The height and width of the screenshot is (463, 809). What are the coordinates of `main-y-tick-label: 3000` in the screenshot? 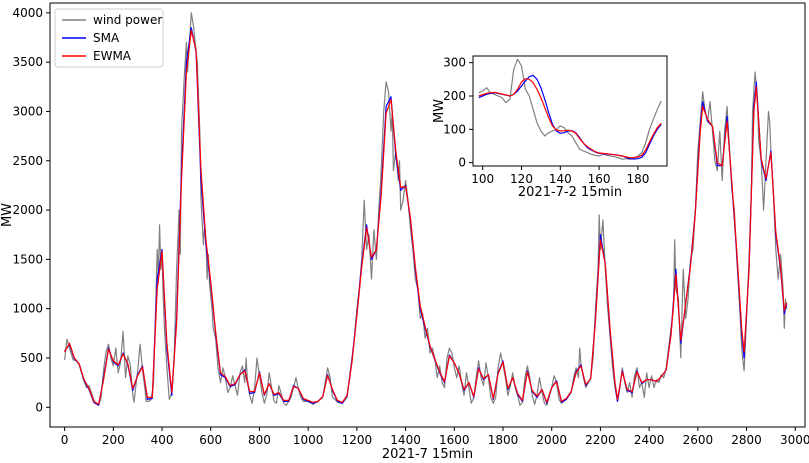 It's located at (27, 111).